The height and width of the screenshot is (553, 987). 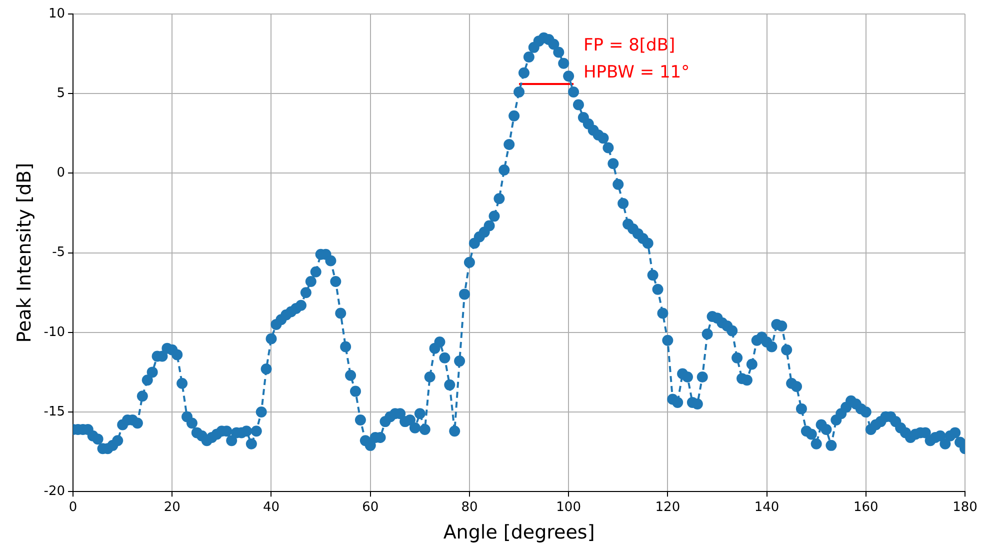 What do you see at coordinates (73, 507) in the screenshot?
I see `x-tick-label: 0` at bounding box center [73, 507].